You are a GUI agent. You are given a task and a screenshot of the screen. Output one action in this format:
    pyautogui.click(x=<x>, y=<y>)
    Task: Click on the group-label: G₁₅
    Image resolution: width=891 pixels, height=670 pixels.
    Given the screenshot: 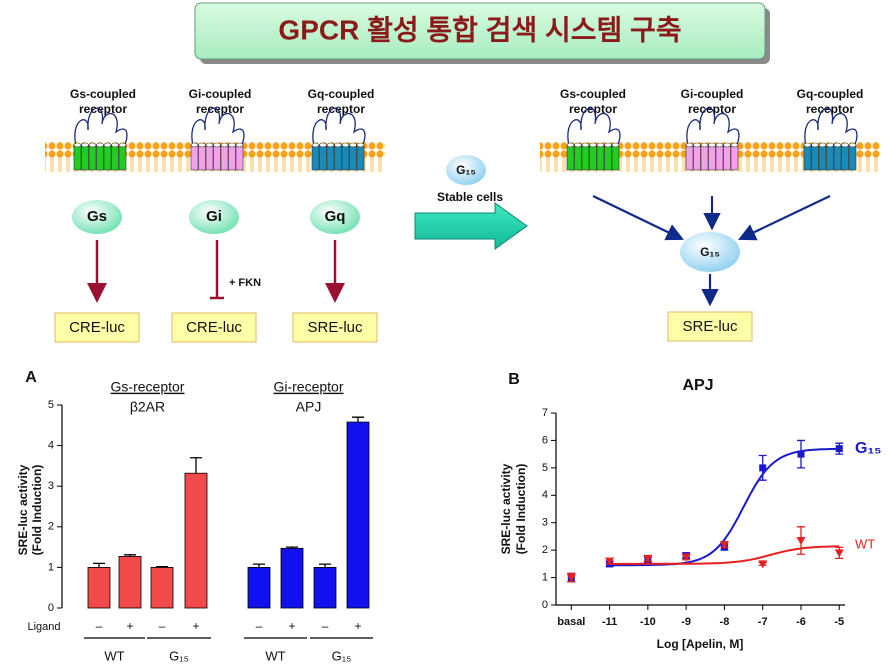 What is the action you would take?
    pyautogui.click(x=342, y=655)
    